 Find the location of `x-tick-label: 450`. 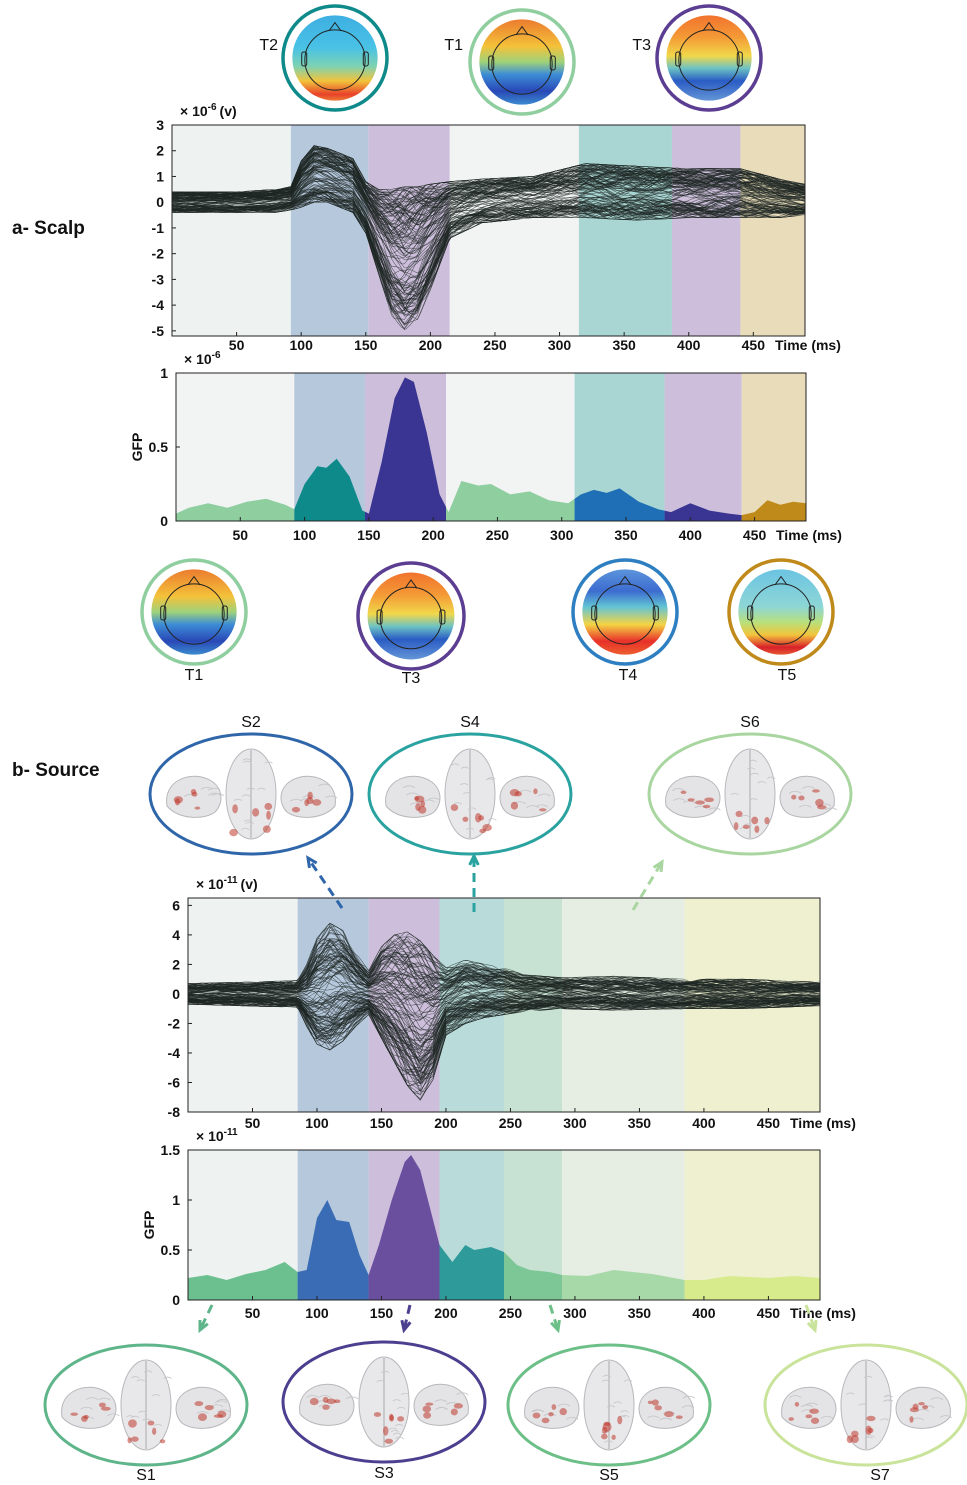

x-tick-label: 450 is located at coordinates (769, 1313).